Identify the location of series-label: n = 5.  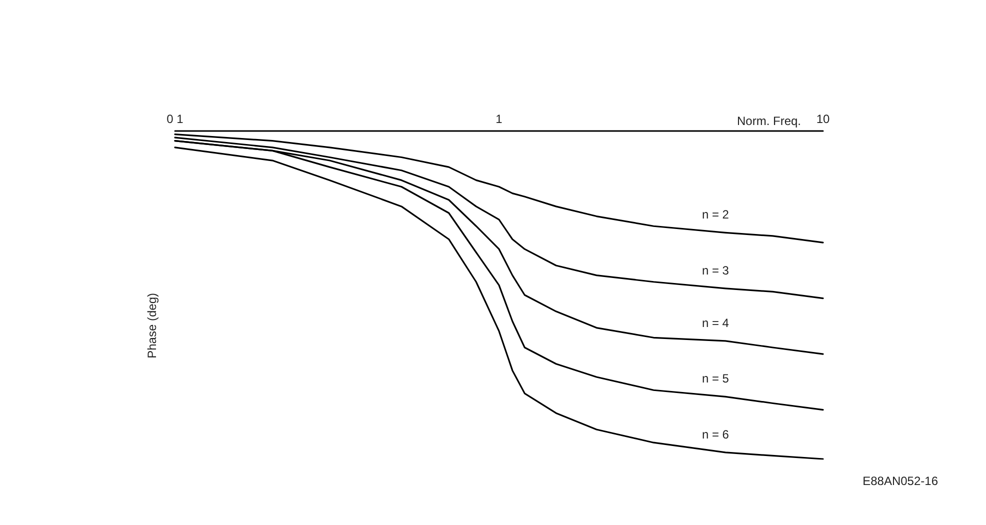
(716, 379).